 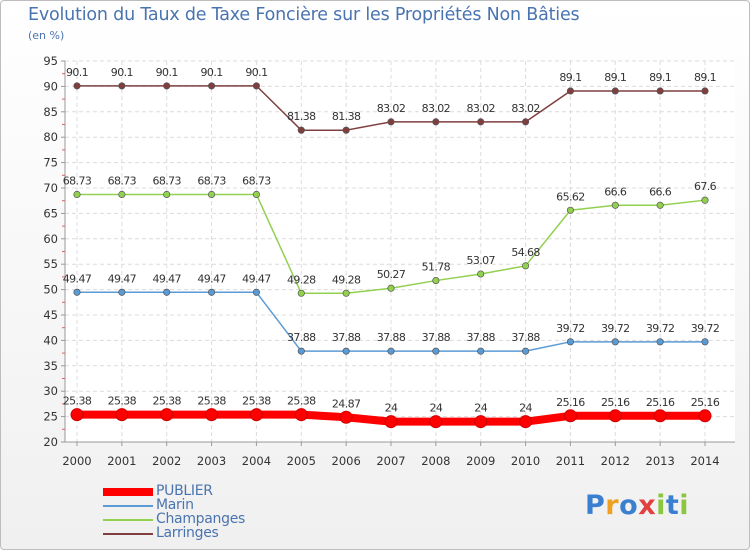 I want to click on data-label-larringes-2005: 81.38, so click(x=301, y=116).